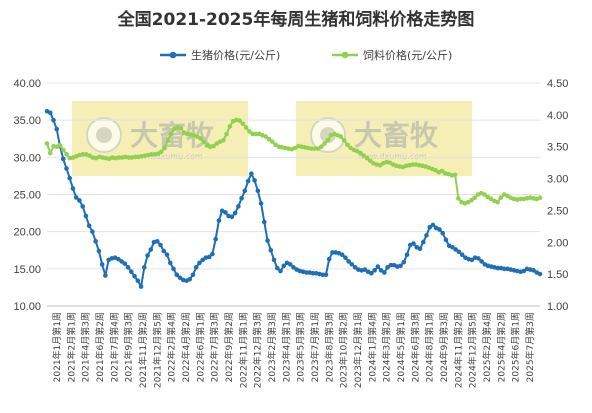 Image resolution: width=592 pixels, height=413 pixels. Describe the element at coordinates (168, 156) in the screenshot. I see `watermark-url: www.dxumu.com` at that location.